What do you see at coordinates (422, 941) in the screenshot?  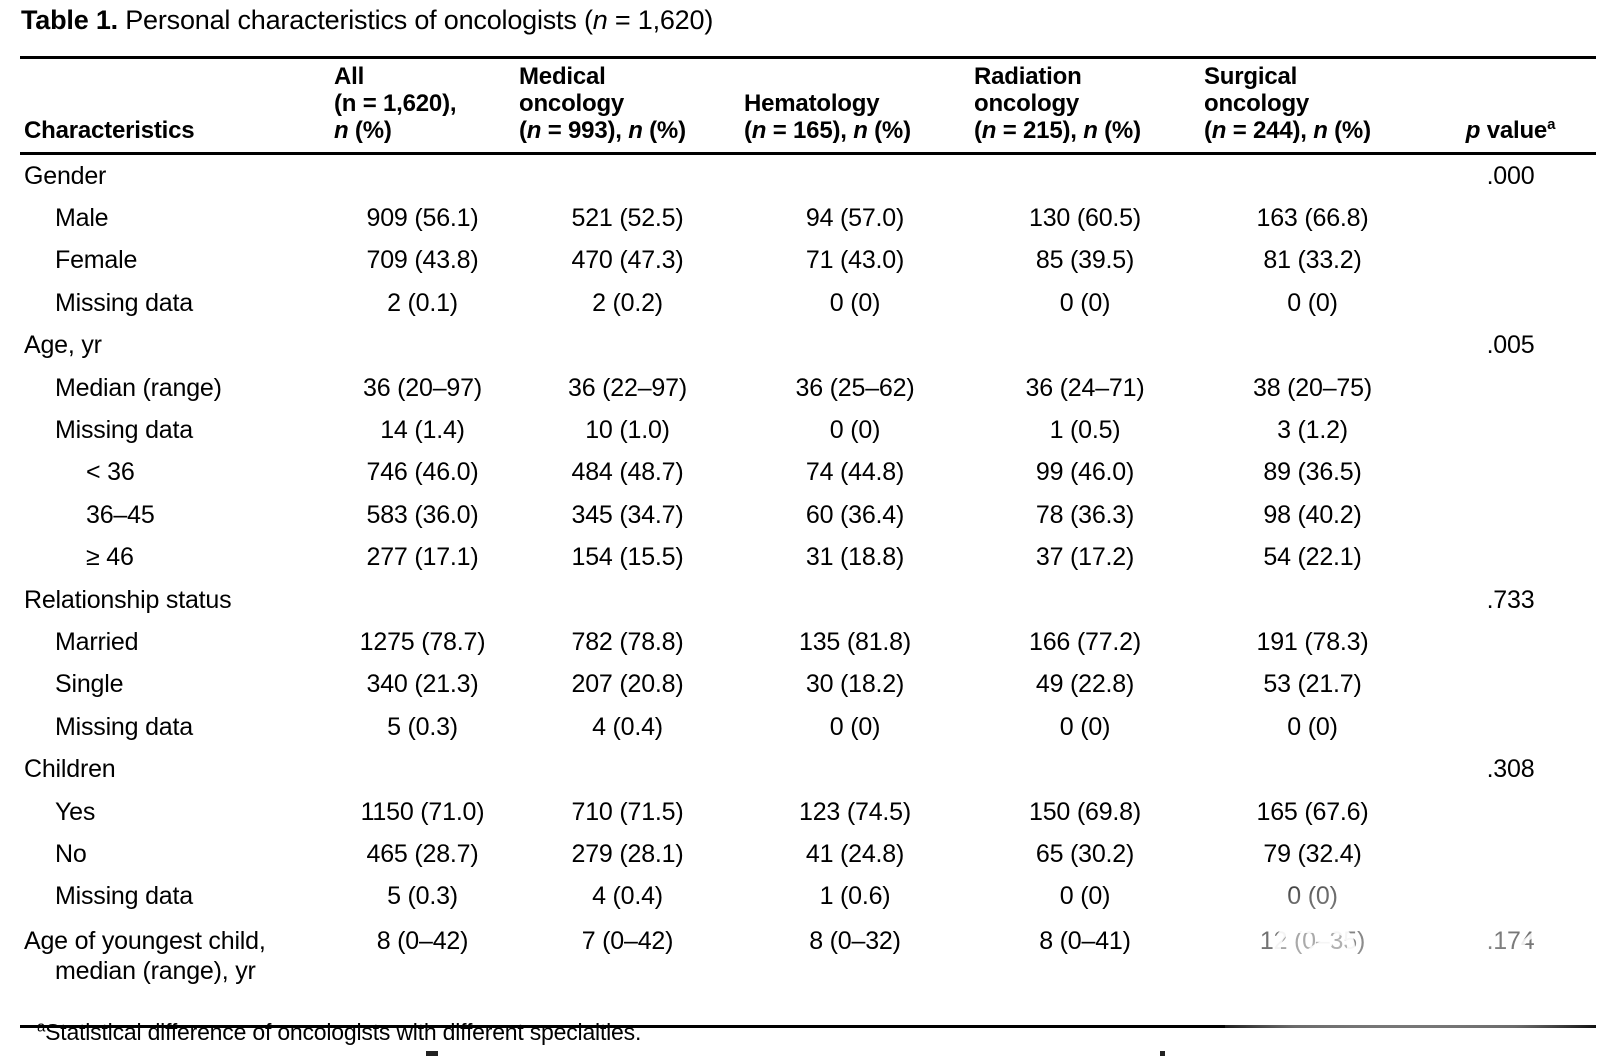 I see `data-cell: 8 (0–42)` at bounding box center [422, 941].